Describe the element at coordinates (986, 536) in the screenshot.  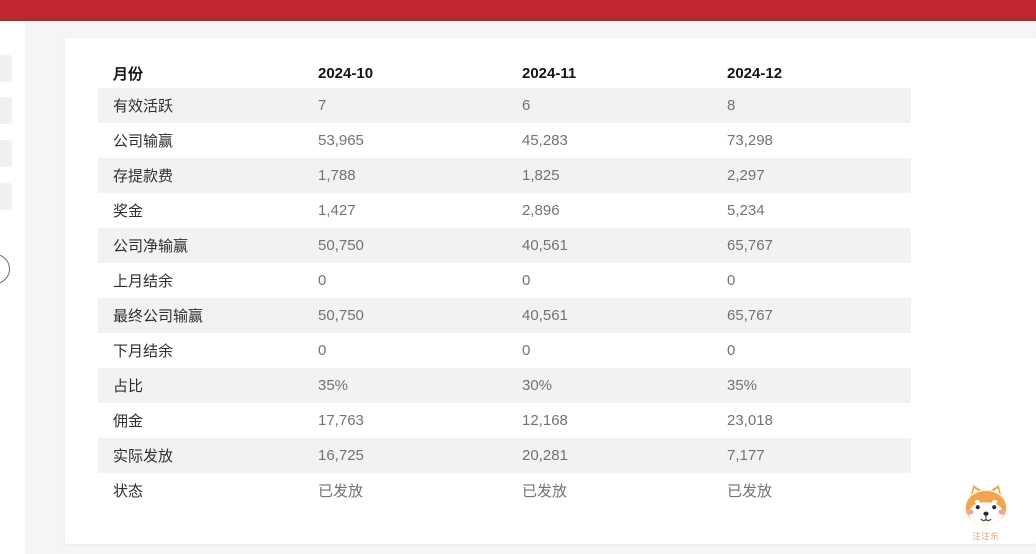
I see `mascot-caption: 汪汪乐` at that location.